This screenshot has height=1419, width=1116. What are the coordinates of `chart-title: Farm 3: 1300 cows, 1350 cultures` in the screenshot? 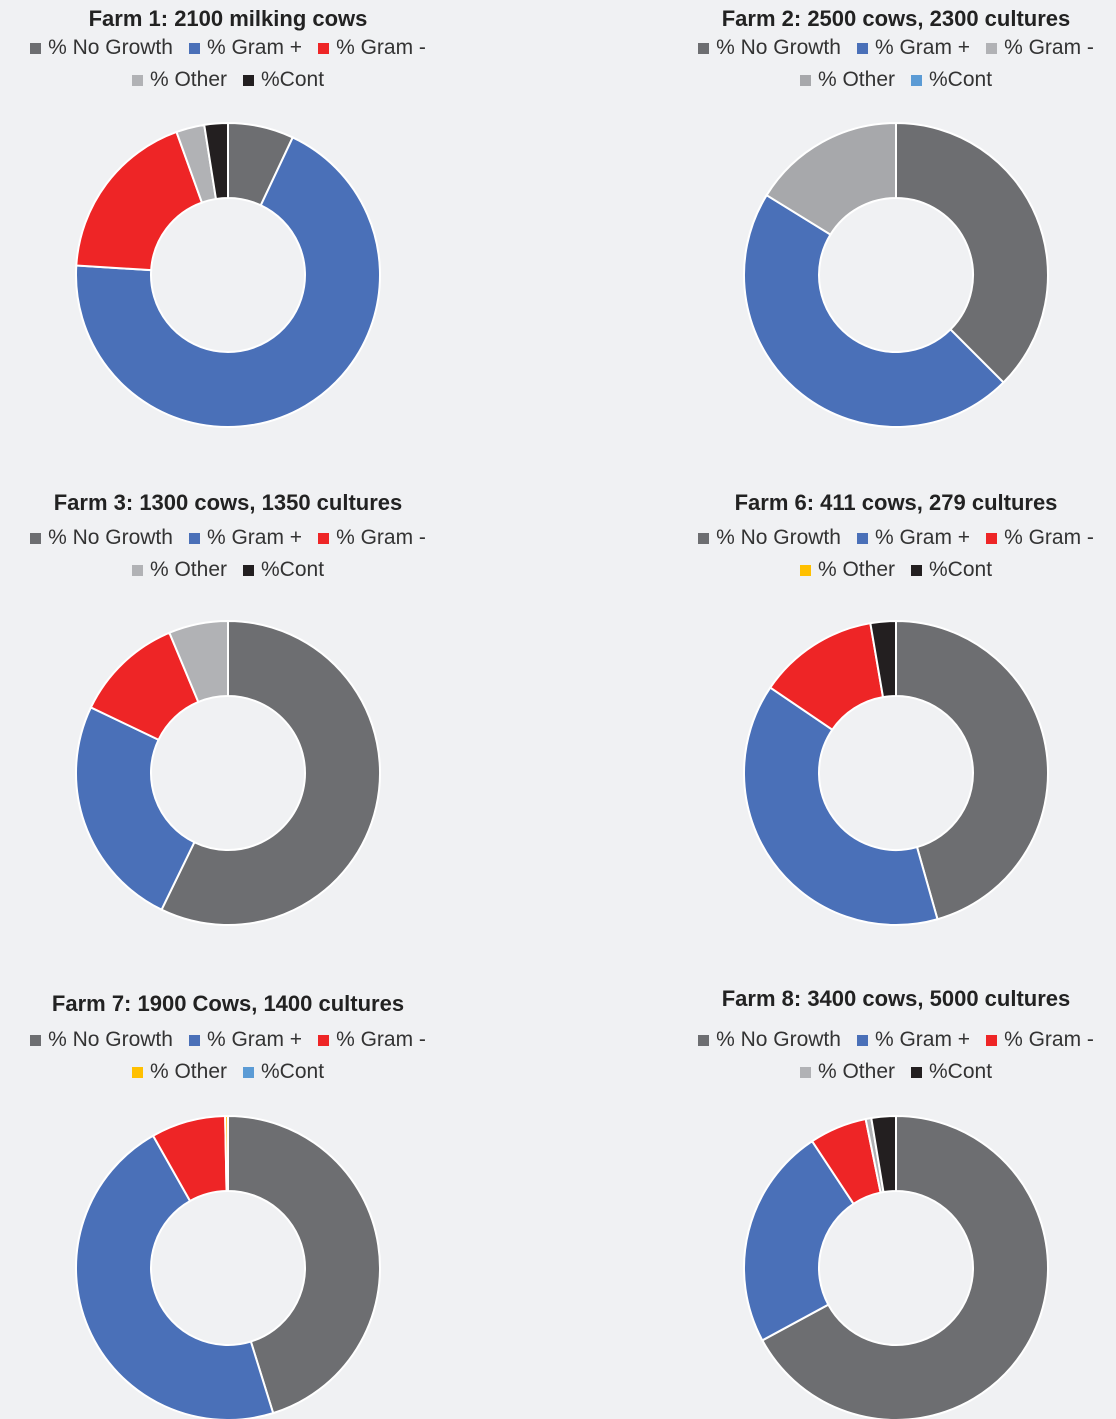 It's located at (228, 502).